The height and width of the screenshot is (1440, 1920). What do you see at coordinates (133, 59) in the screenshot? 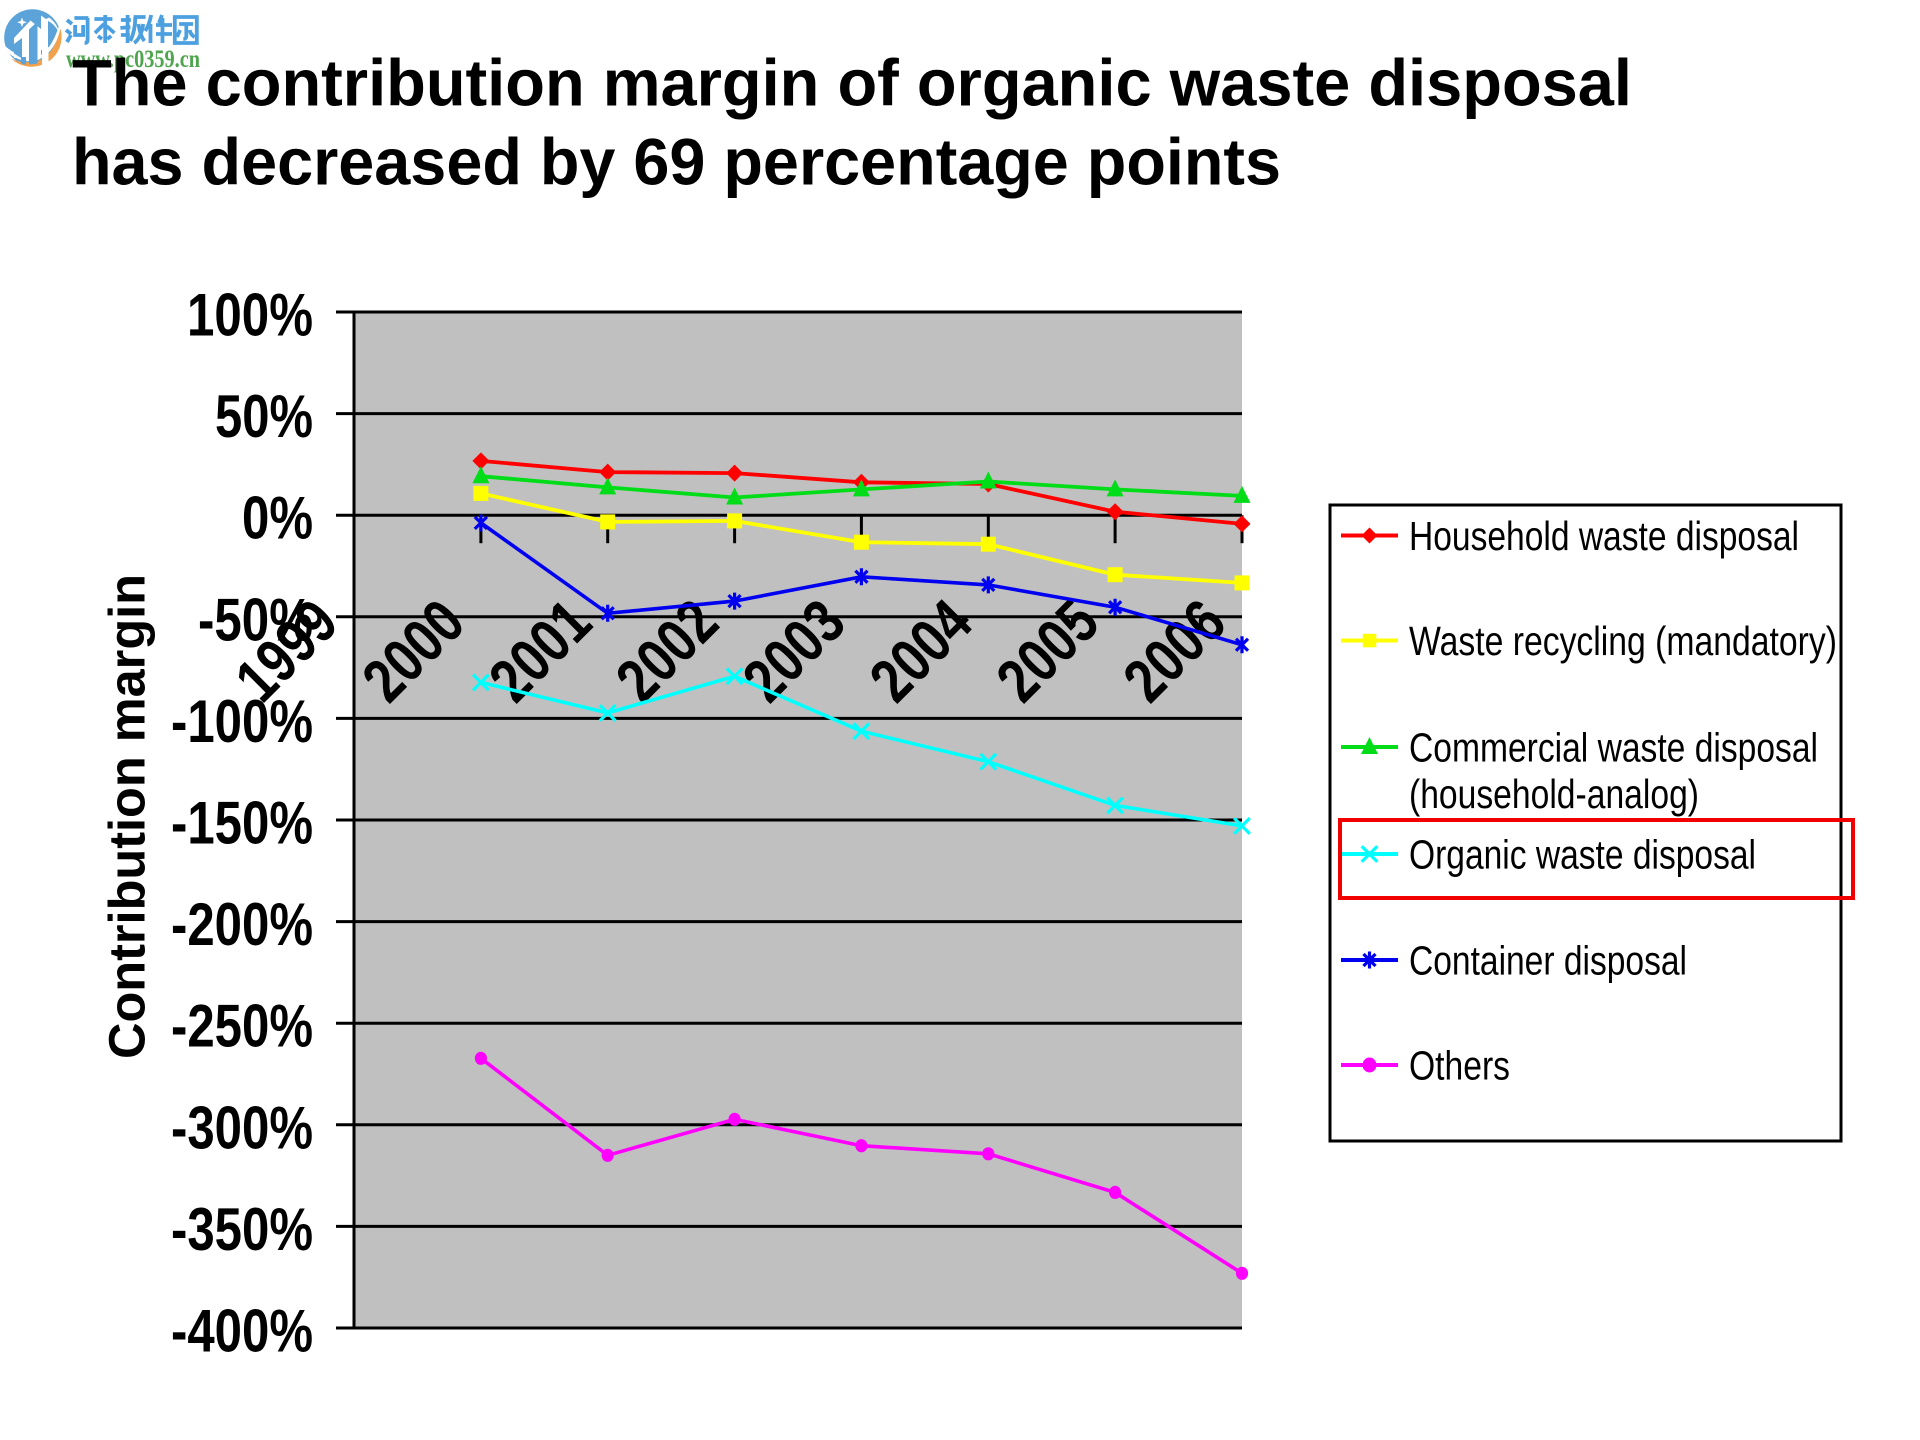
I see `svg-text: www.pc0359.cn` at bounding box center [133, 59].